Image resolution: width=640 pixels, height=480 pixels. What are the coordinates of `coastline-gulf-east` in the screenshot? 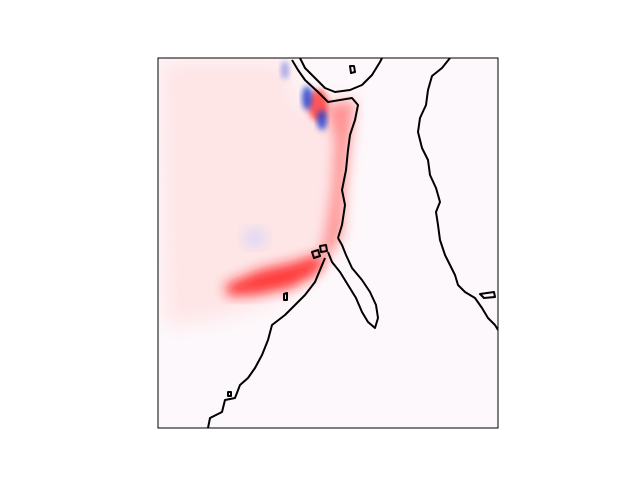 It's located at (325, 149).